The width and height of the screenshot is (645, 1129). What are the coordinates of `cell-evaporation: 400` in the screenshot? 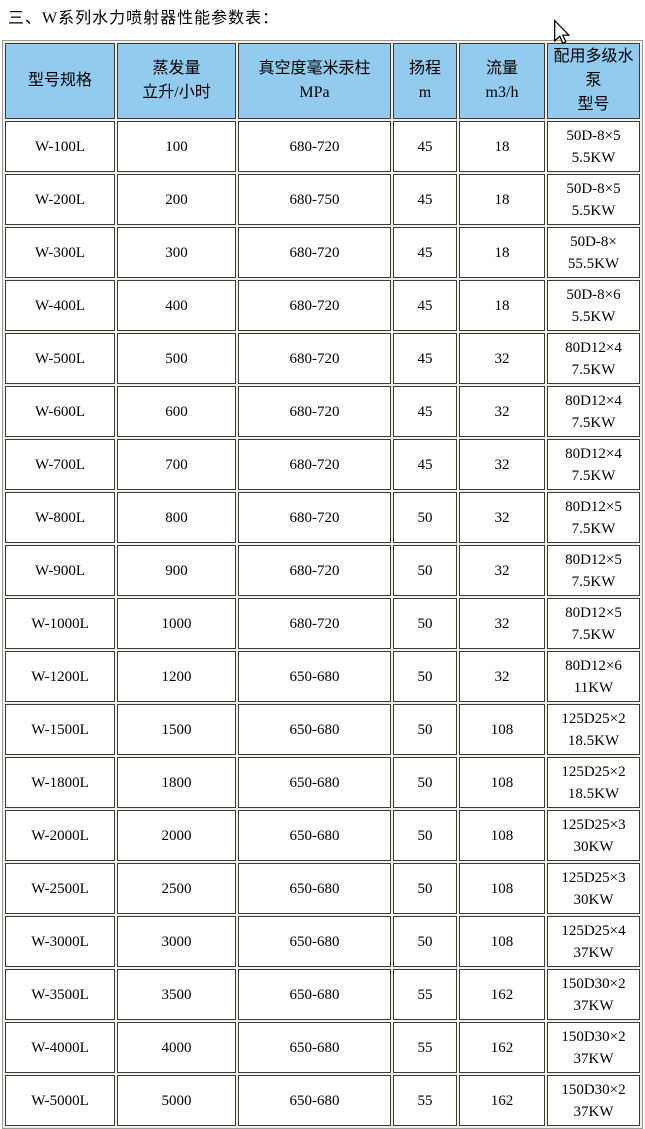 It's located at (176, 305).